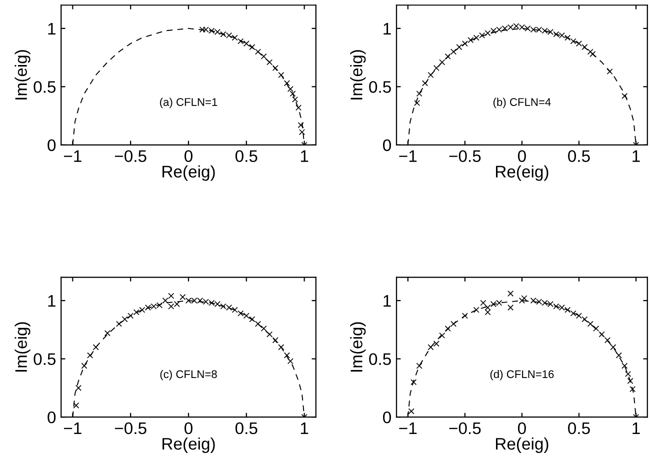 The height and width of the screenshot is (466, 650). What do you see at coordinates (188, 375) in the screenshot?
I see `annotation: (c) CFLN=8` at bounding box center [188, 375].